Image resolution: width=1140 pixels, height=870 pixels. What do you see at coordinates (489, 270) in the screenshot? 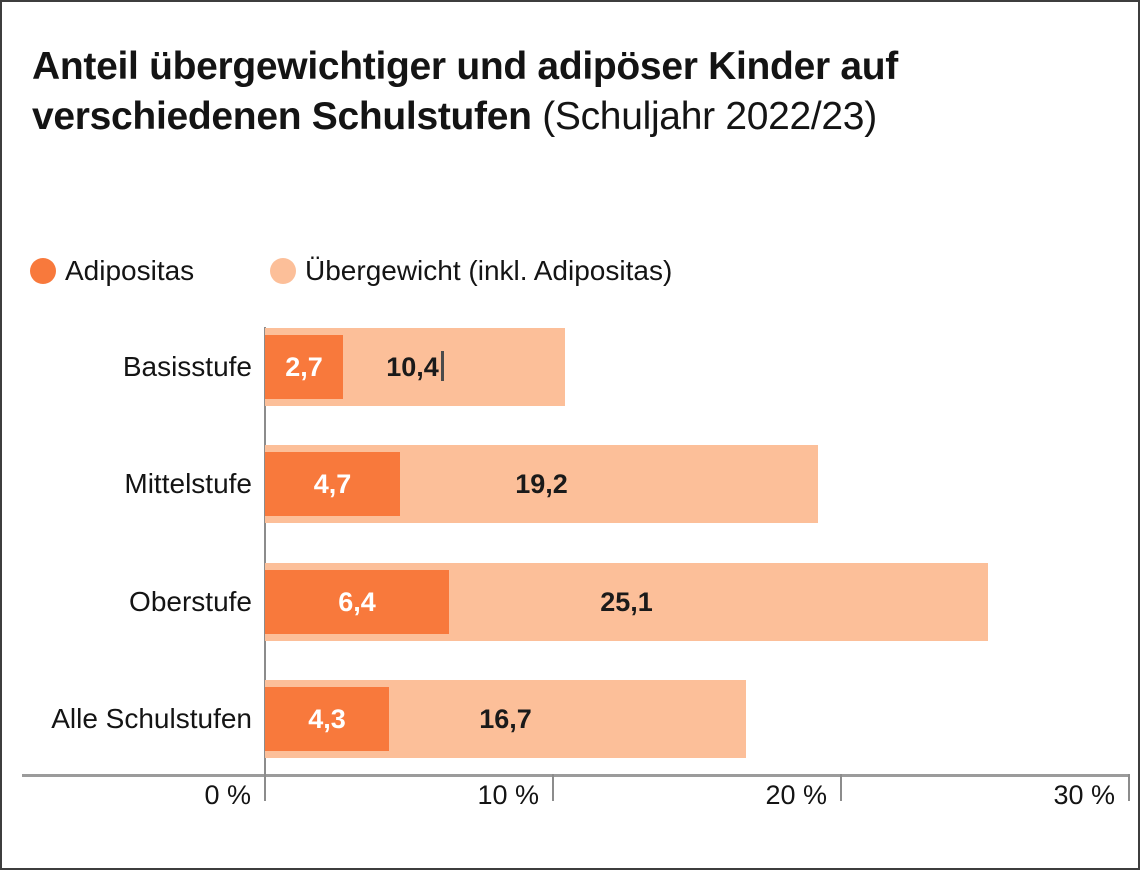
I see `legend-label-uebergewicht: Übergewicht (inkl. Adipositas)` at bounding box center [489, 270].